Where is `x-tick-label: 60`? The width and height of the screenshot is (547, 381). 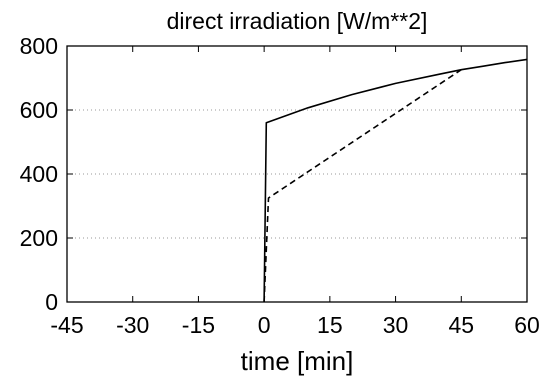 x-tick-label: 60 is located at coordinates (527, 325).